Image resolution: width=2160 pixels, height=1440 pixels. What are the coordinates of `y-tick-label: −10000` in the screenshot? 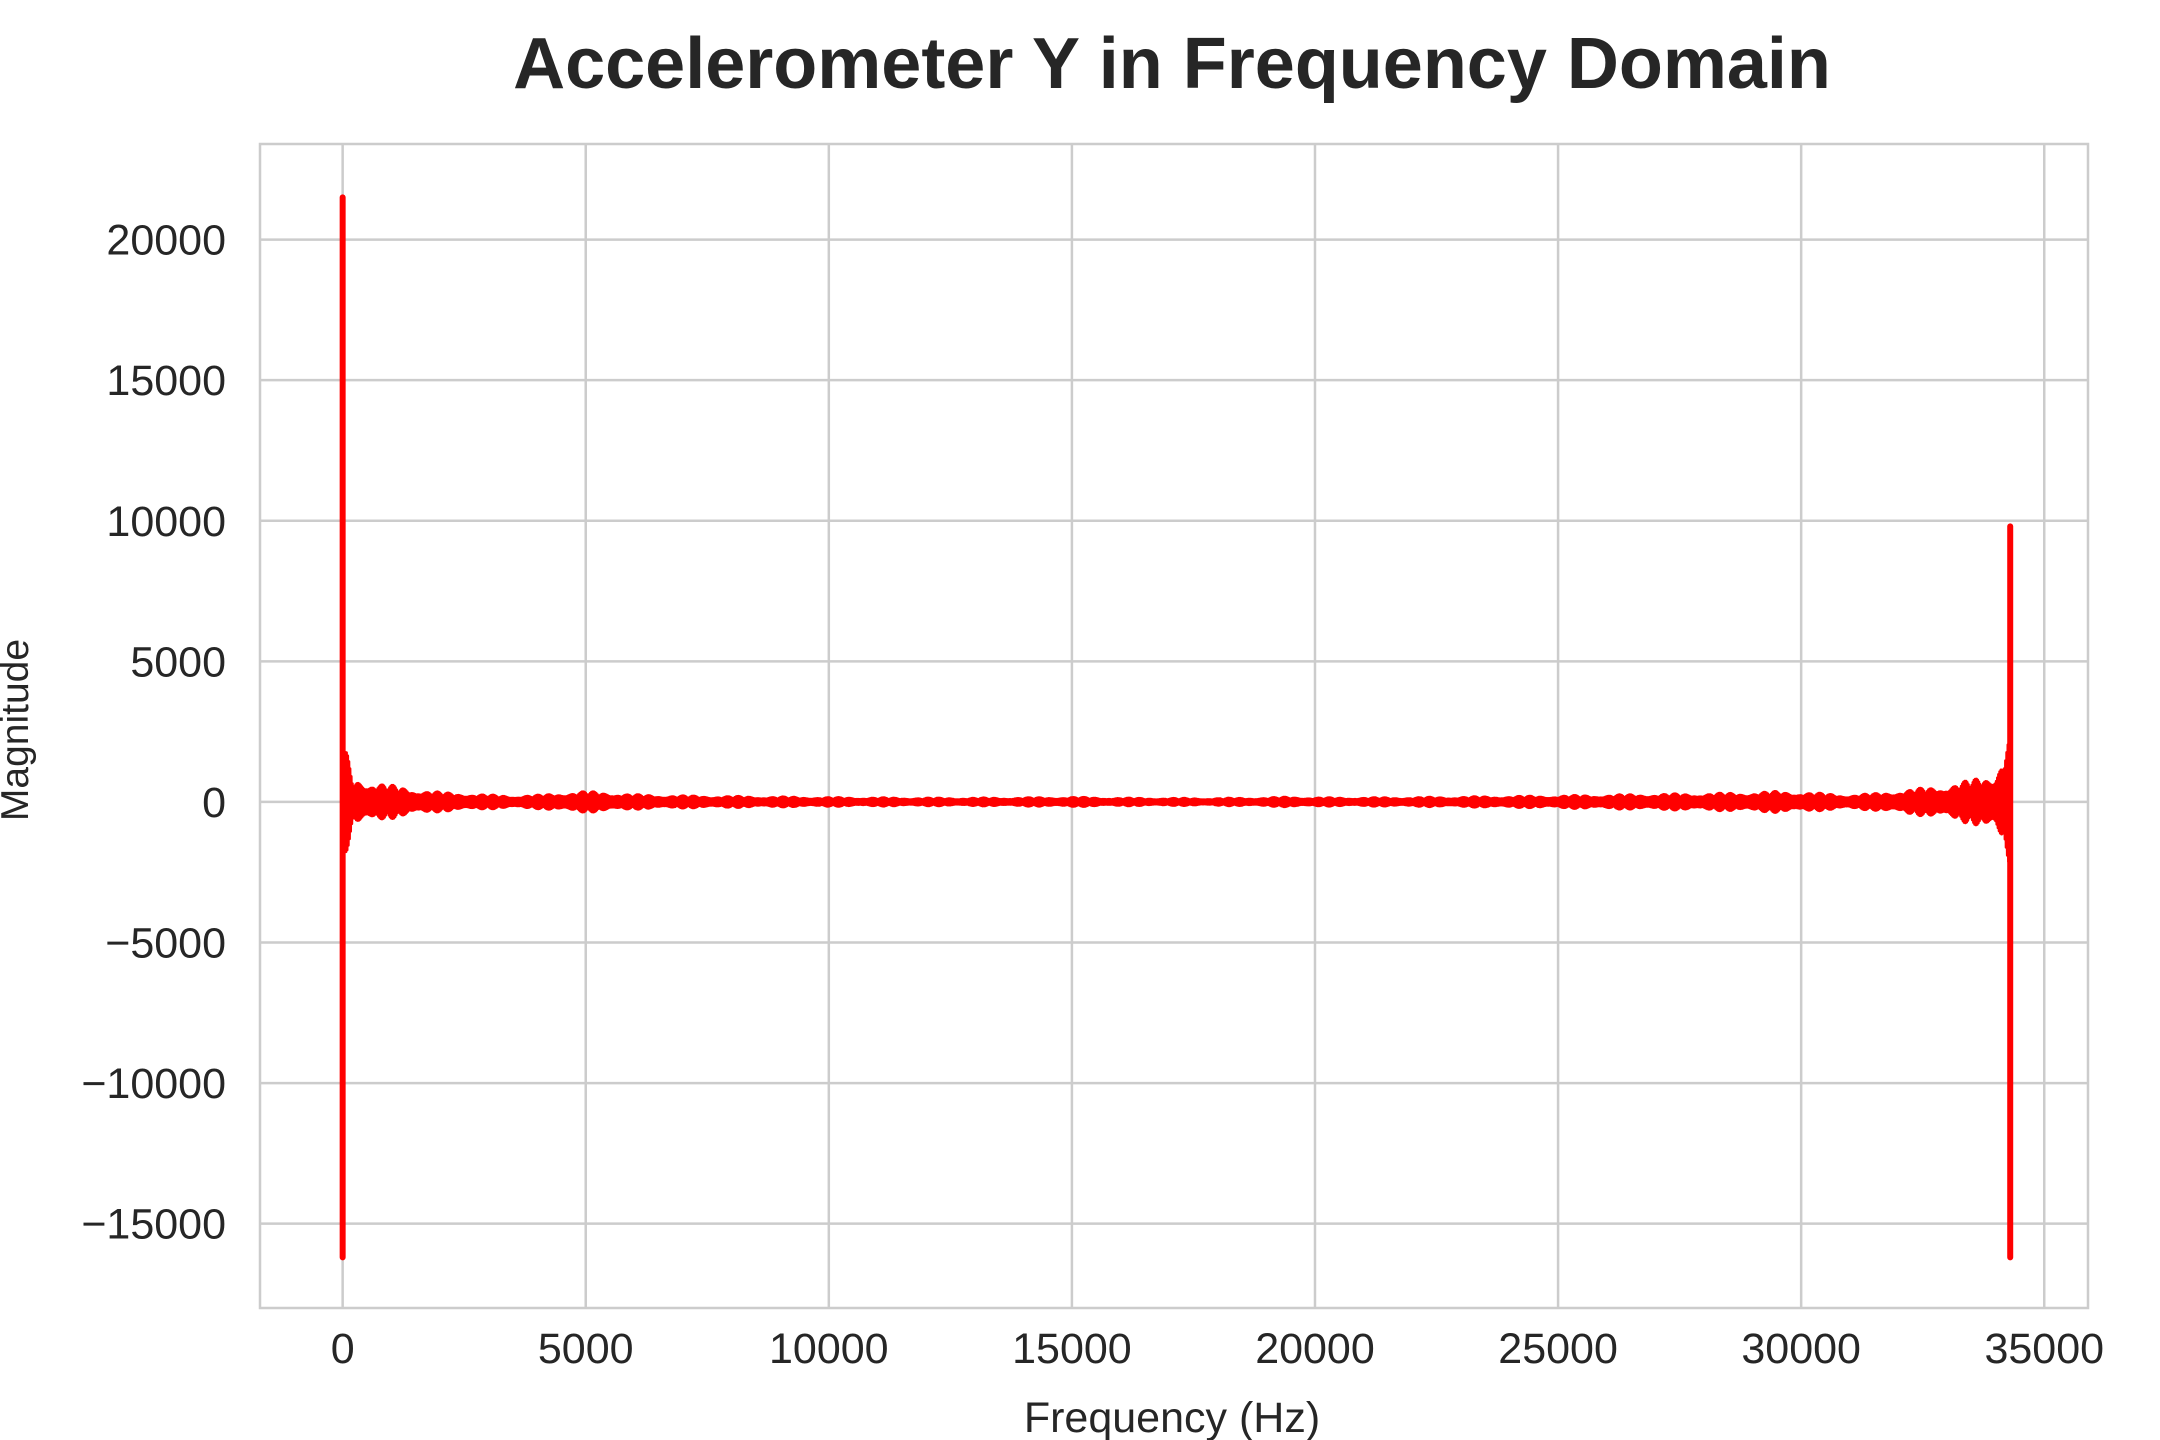 It's located at (153, 1084).